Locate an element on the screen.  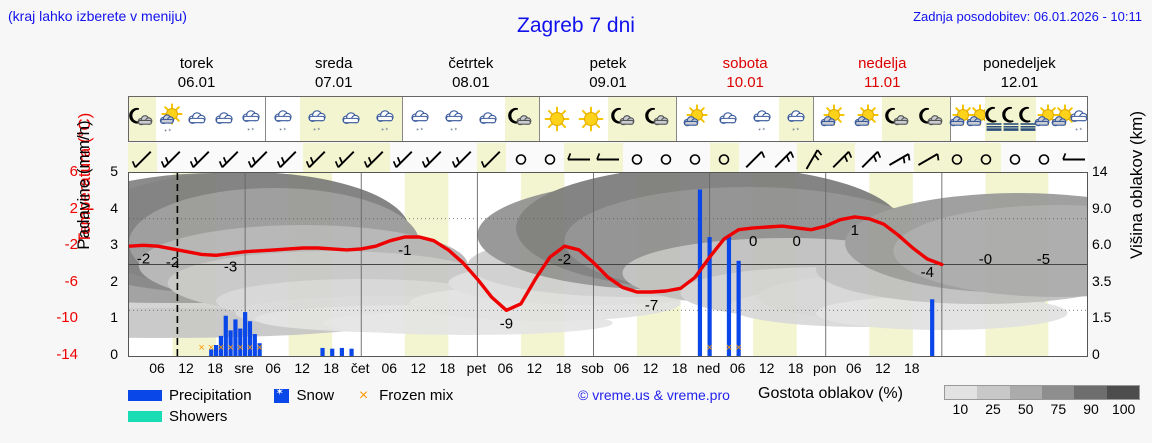
temperature-value-label: -0 is located at coordinates (985, 259).